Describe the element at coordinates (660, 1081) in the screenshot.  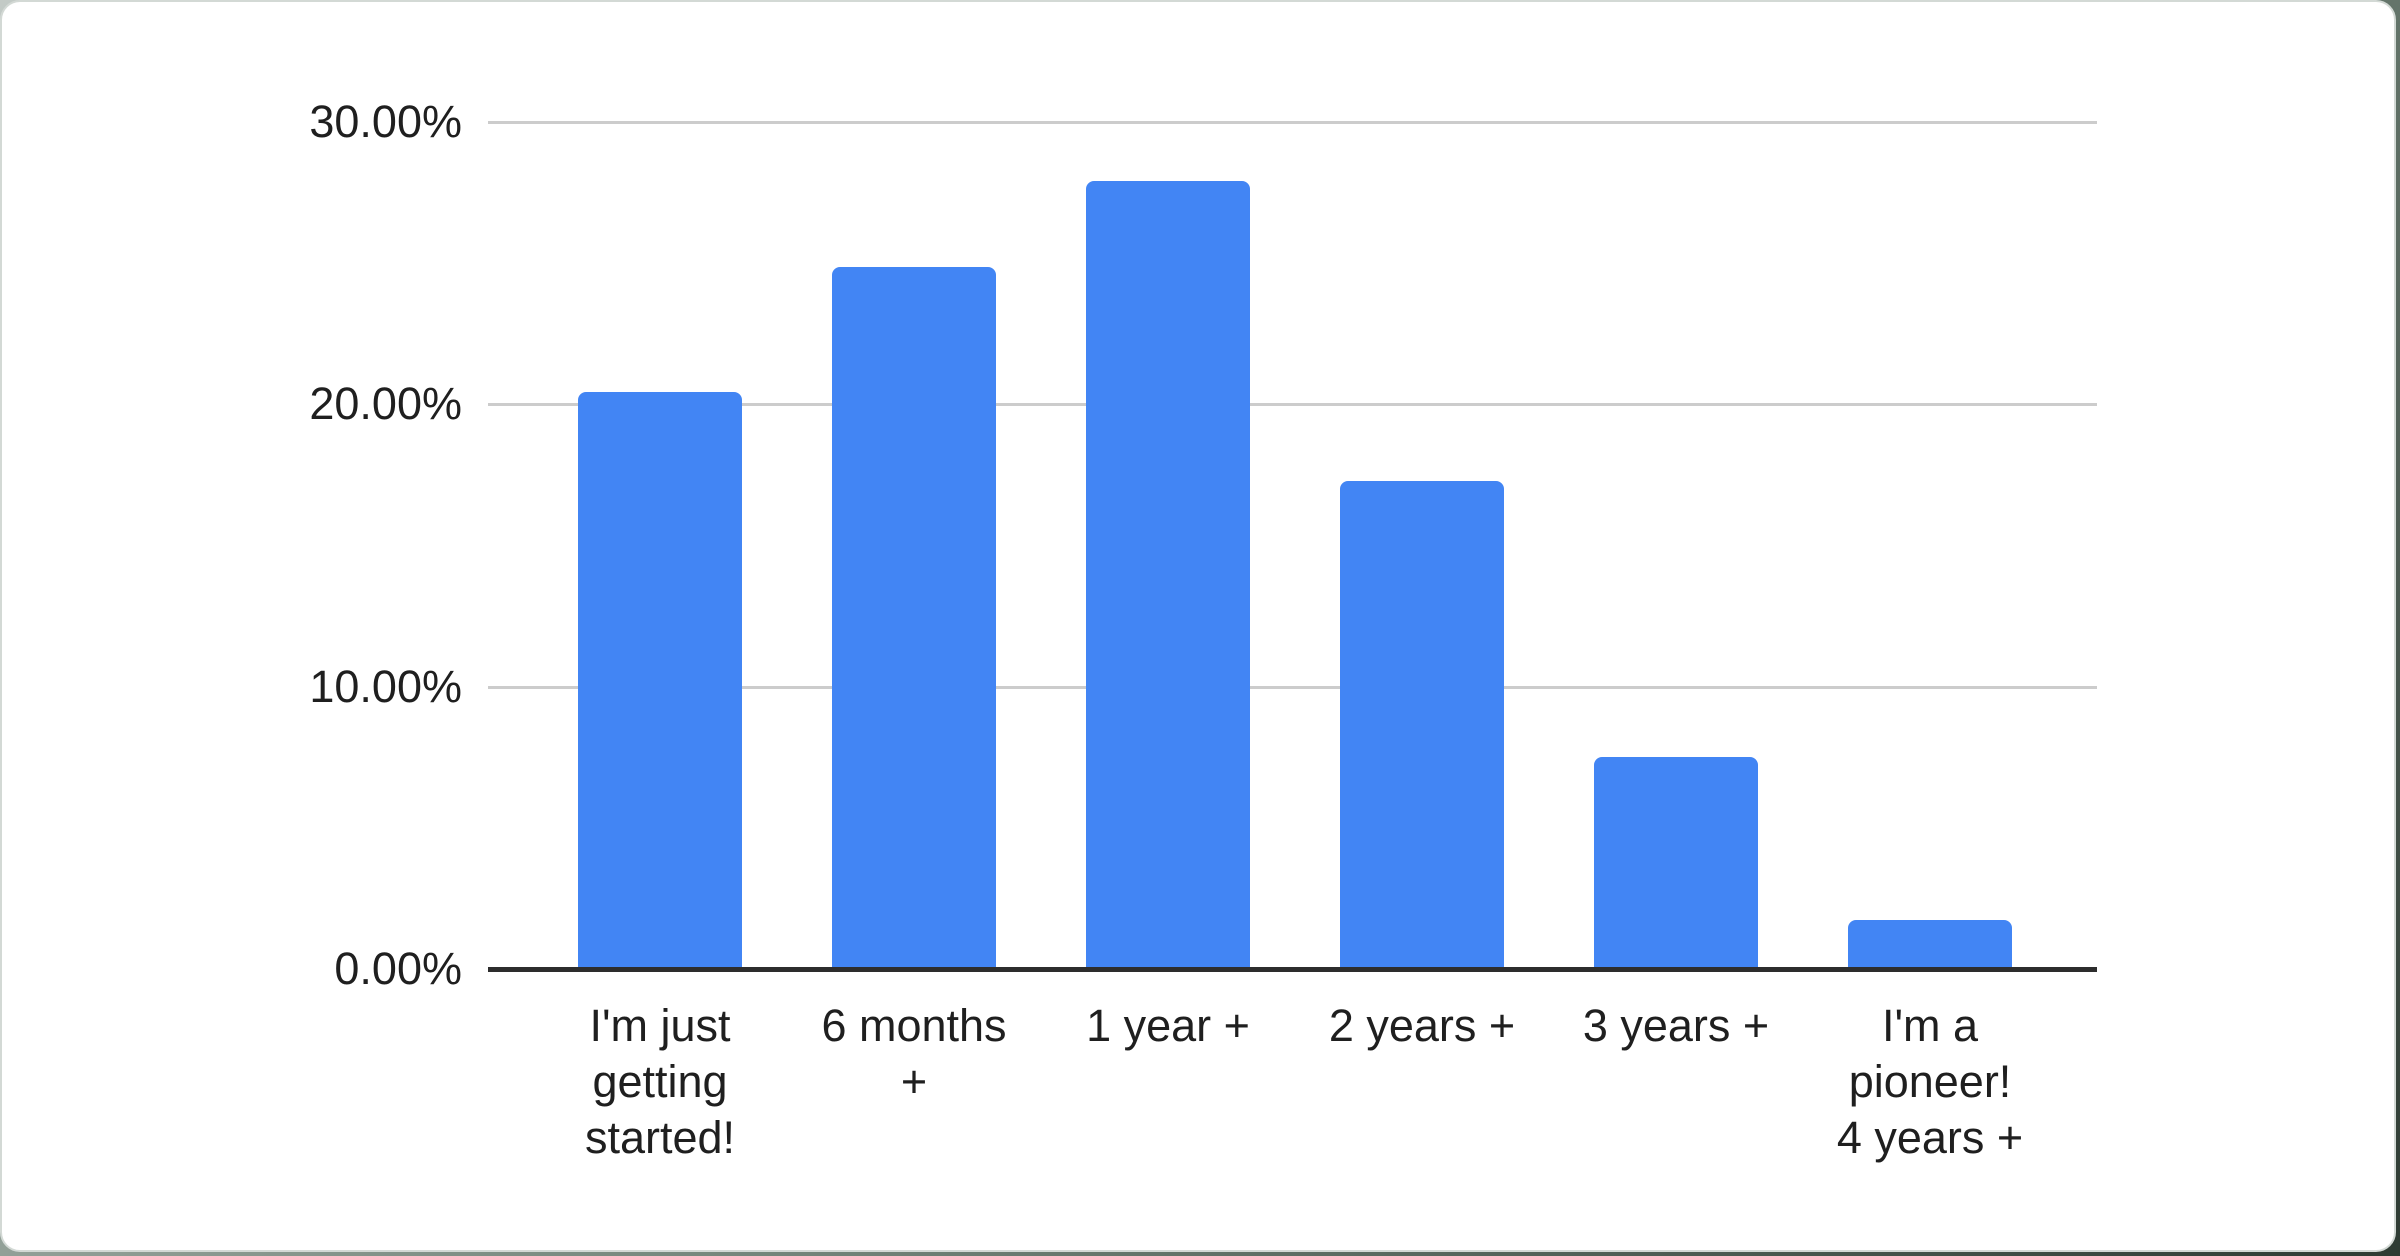
I see `x-axis-category-label: I'm just getting started!` at that location.